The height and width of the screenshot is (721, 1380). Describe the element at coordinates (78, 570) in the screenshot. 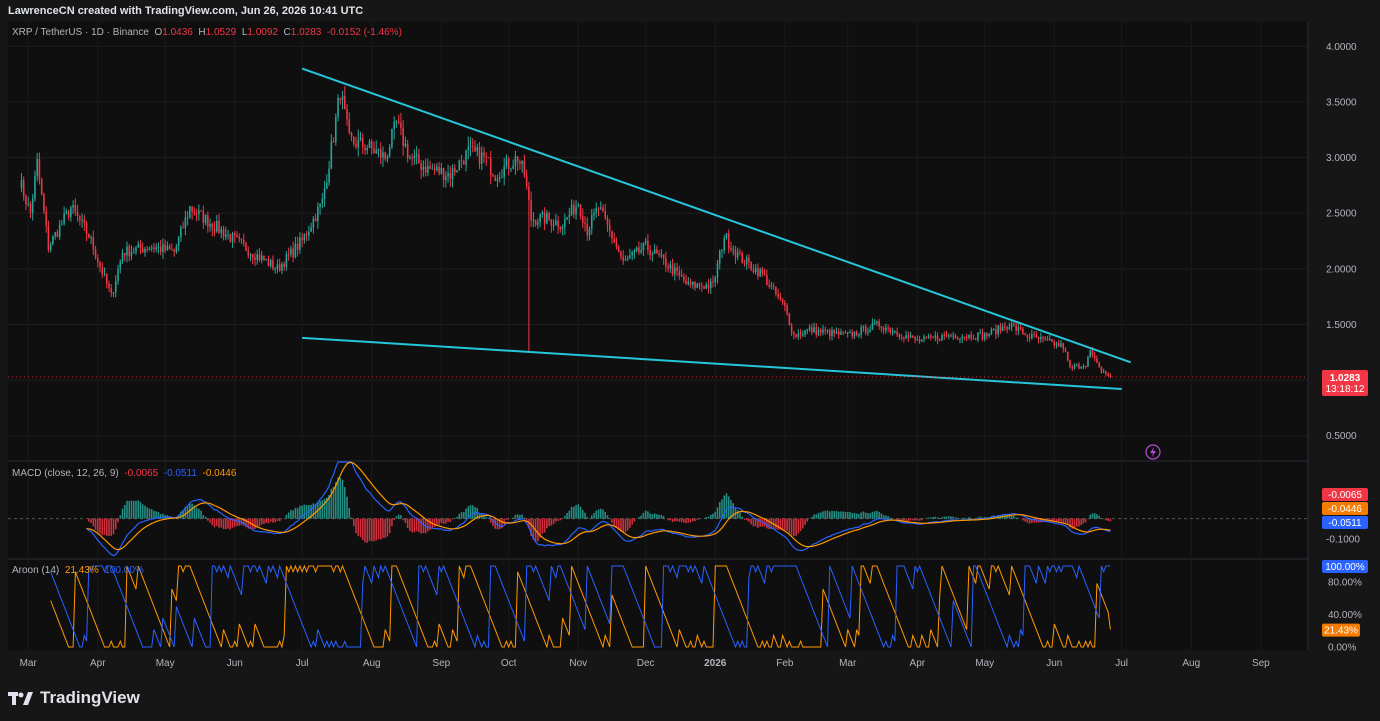

I see `aroon-legend: Aroon (14) 21.43% 100.00%` at that location.